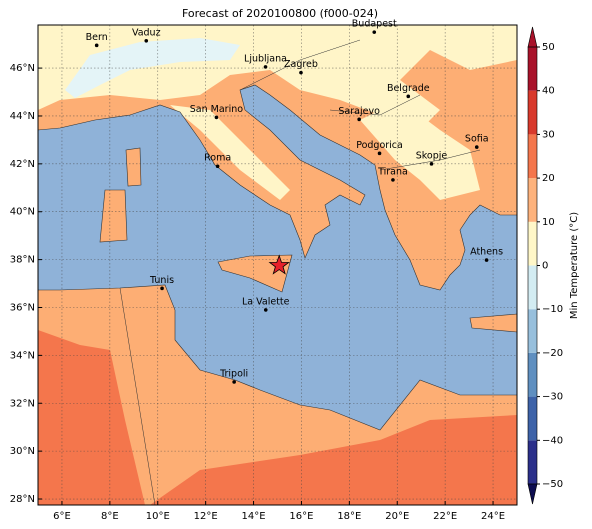 The height and width of the screenshot is (529, 592). What do you see at coordinates (266, 301) in the screenshot?
I see `city-label: La Valette` at bounding box center [266, 301].